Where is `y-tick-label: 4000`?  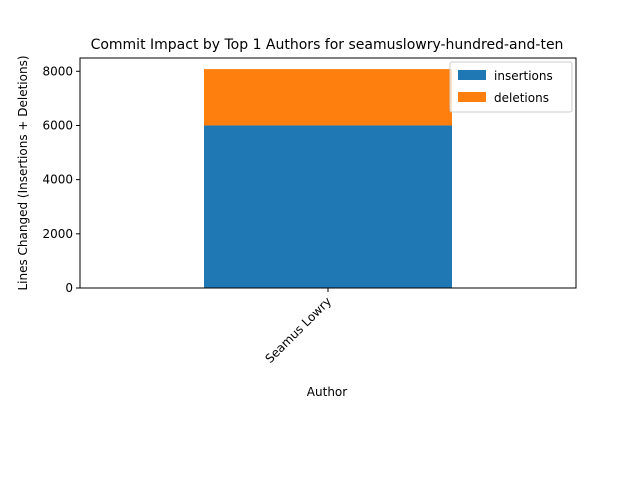
y-tick-label: 4000 is located at coordinates (57, 180).